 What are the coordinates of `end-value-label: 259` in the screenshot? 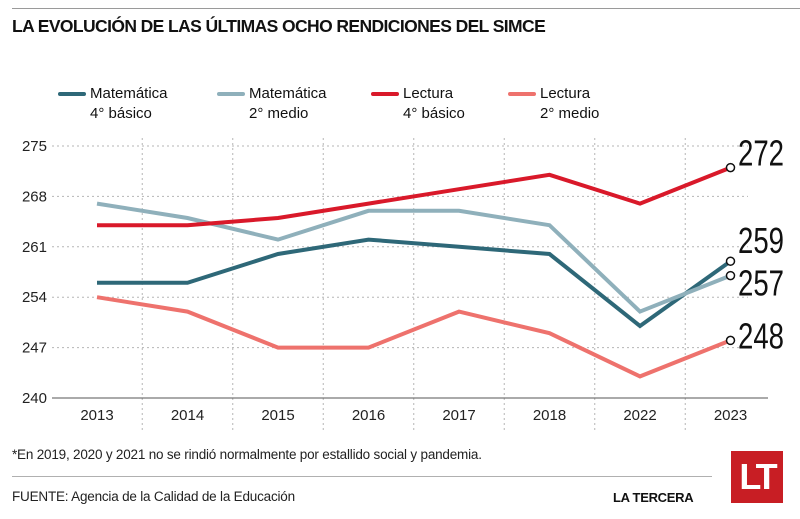 It's located at (761, 240).